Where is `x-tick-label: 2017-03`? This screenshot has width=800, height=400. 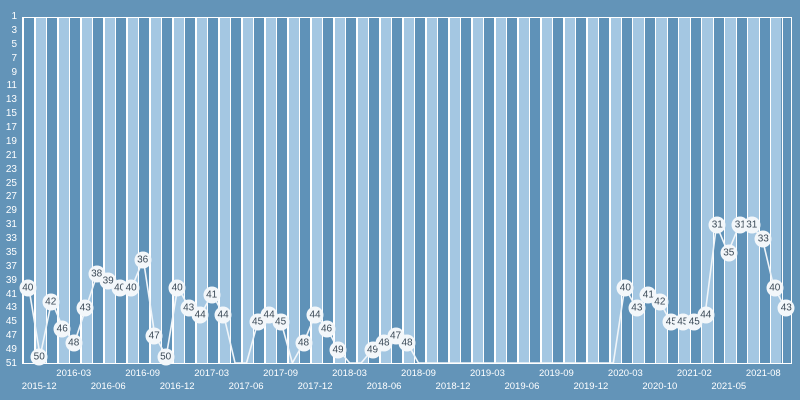 x-tick-label: 2017-03 is located at coordinates (212, 373).